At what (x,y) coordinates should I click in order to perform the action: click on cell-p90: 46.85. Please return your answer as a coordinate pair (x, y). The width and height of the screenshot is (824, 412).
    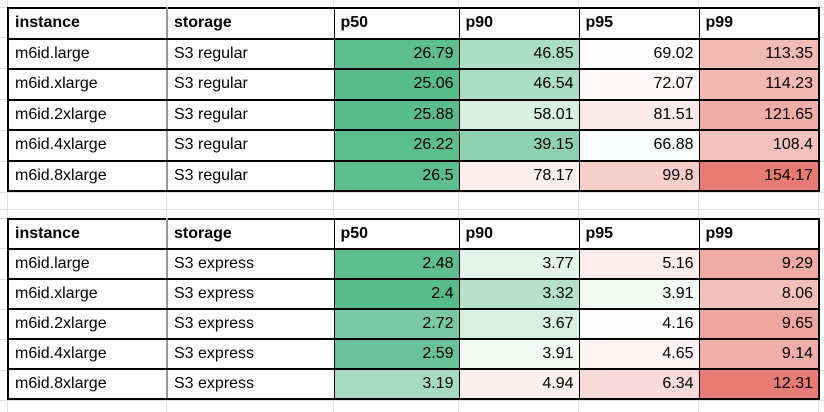
    Looking at the image, I should click on (519, 53).